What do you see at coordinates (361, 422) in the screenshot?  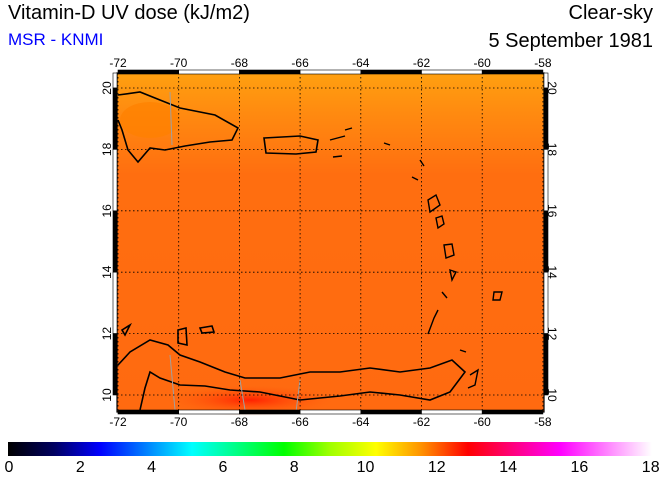 I see `lon-tick-bottom: -64` at bounding box center [361, 422].